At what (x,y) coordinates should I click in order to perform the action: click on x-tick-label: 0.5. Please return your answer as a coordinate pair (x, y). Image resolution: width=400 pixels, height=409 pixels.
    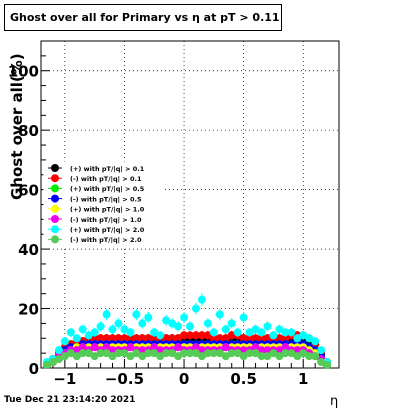
    Looking at the image, I should click on (243, 379).